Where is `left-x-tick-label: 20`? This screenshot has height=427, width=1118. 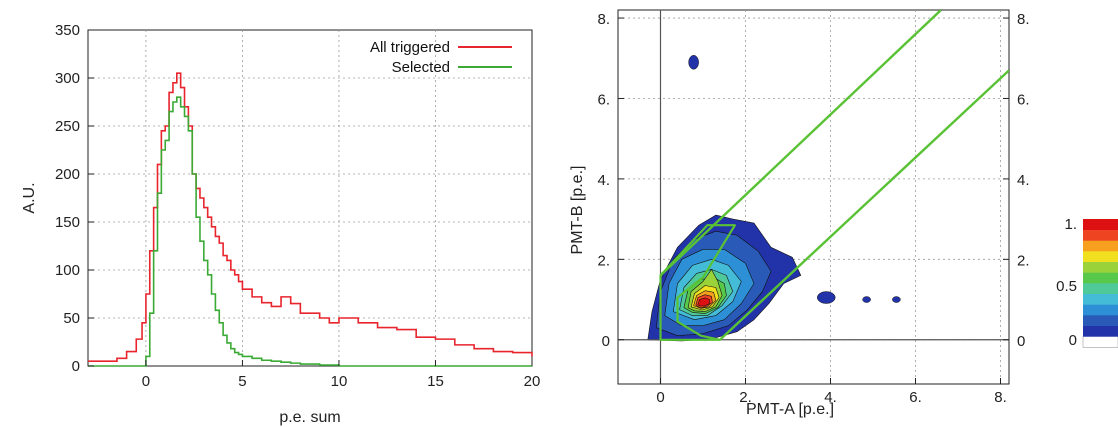
left-x-tick-label: 20 is located at coordinates (532, 381).